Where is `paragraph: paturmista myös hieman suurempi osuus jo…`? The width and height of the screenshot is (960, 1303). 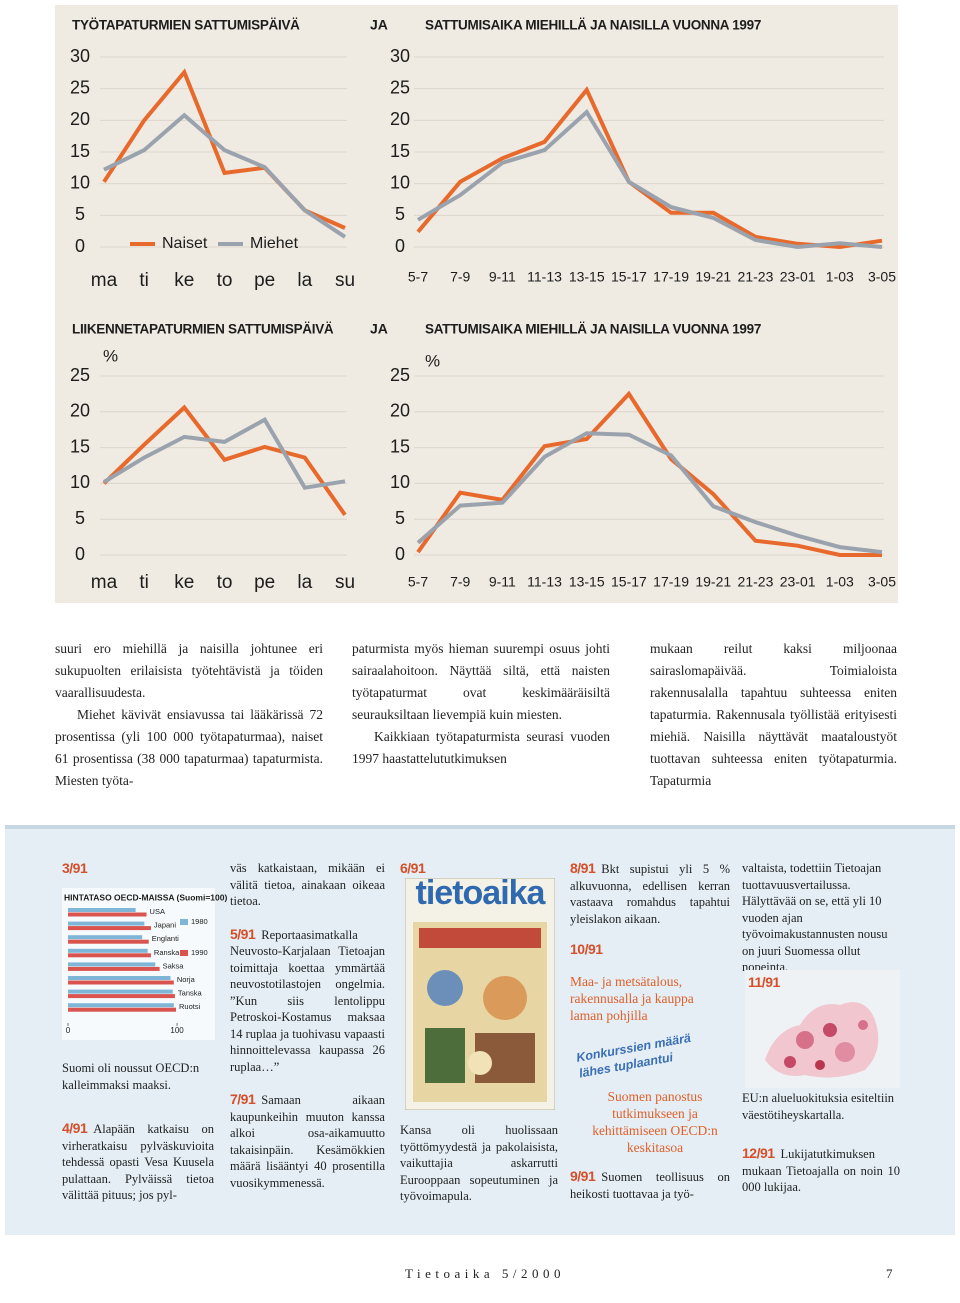 paragraph: paturmista myös hieman suurempi osuus jo… is located at coordinates (481, 681).